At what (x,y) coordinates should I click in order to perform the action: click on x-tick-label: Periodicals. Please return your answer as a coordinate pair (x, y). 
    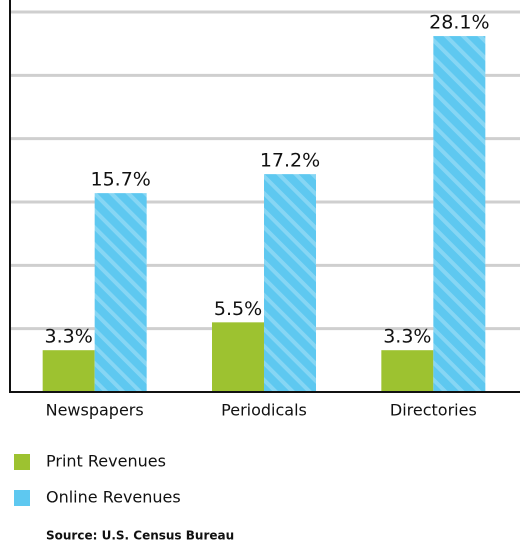
    Looking at the image, I should click on (264, 410).